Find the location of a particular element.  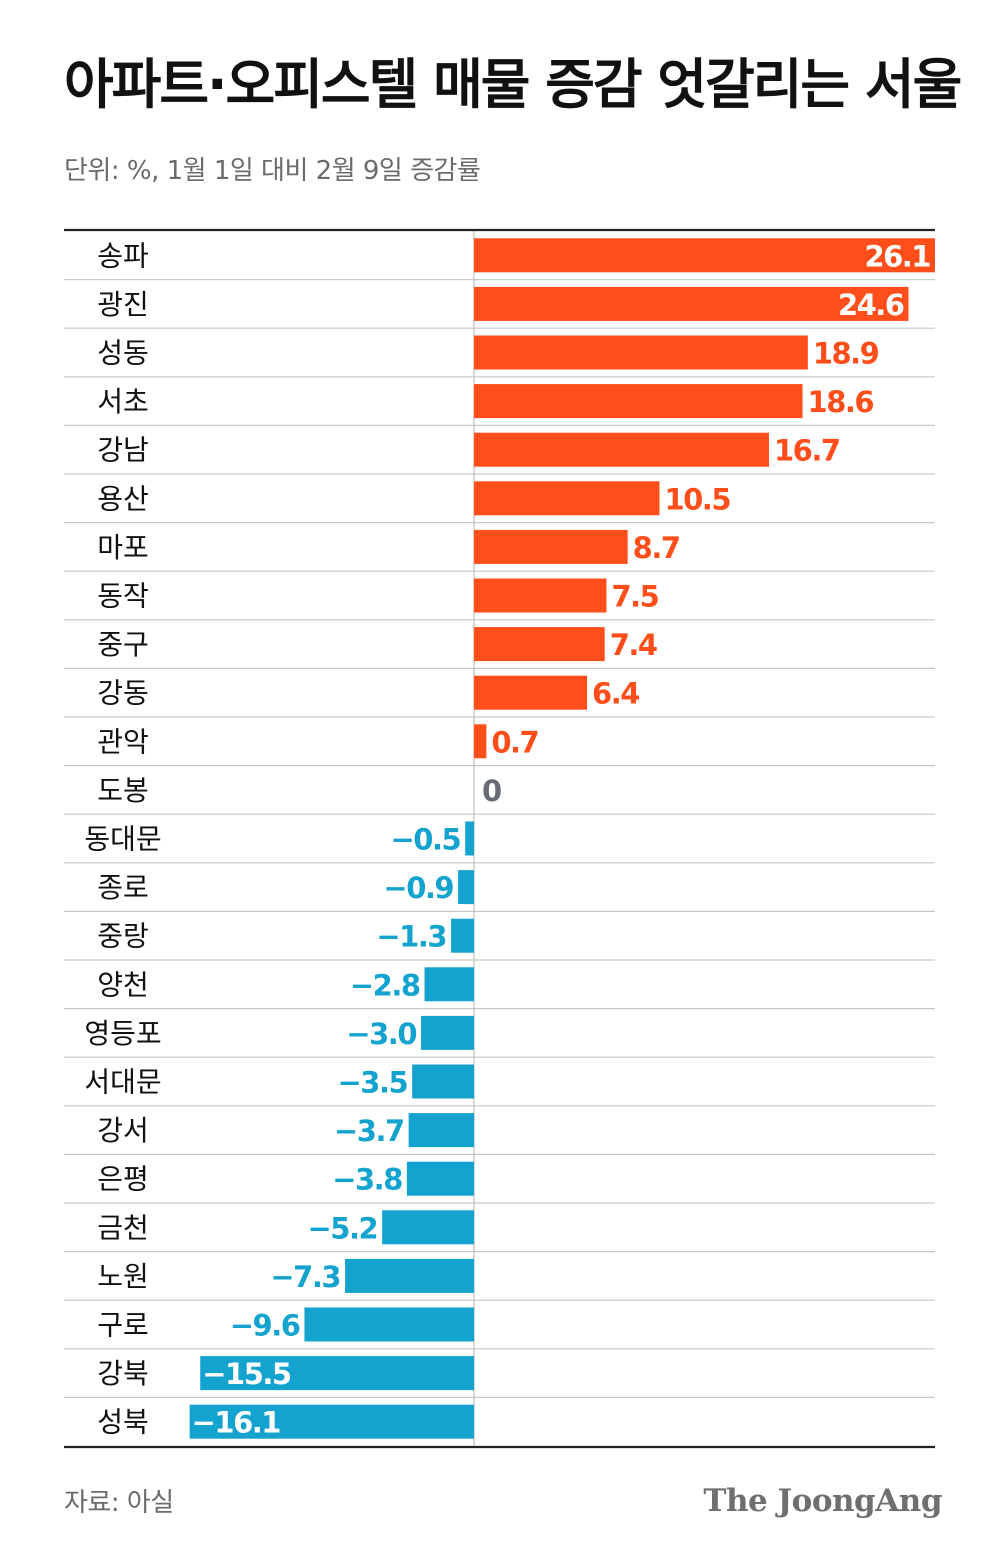

category-label: 은평 is located at coordinates (123, 1179).